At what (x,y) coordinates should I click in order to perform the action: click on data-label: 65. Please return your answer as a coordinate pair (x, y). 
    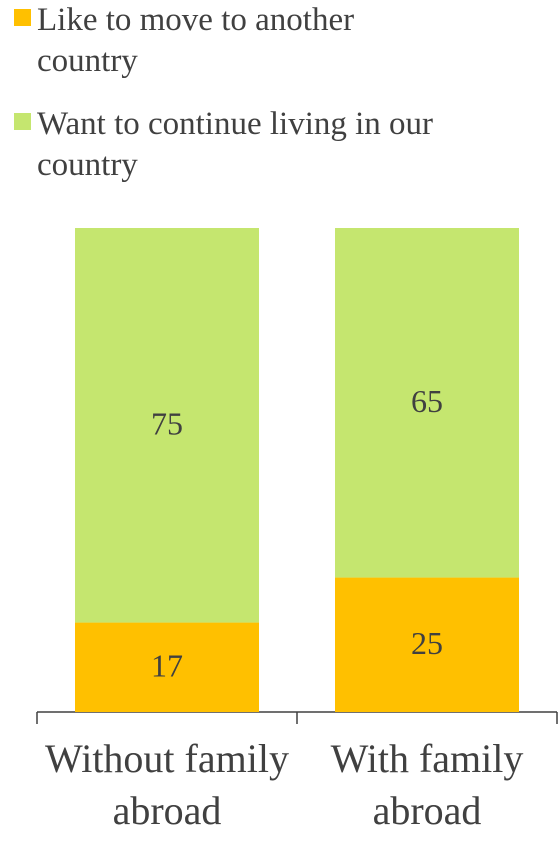
    Looking at the image, I should click on (427, 401).